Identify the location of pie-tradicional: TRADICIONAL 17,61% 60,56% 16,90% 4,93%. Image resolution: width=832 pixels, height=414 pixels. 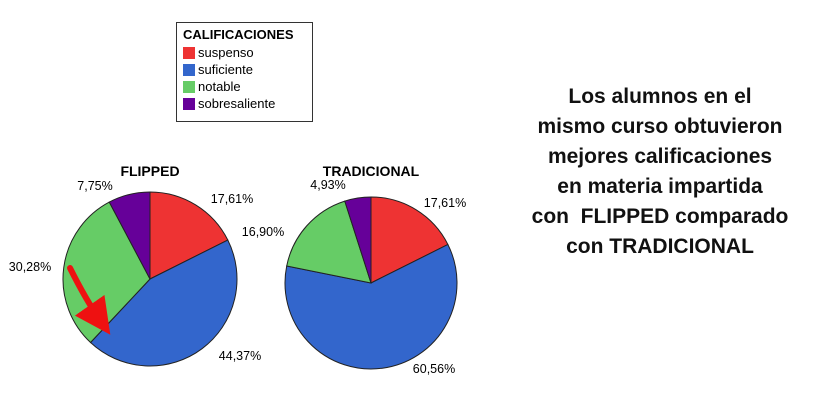
(354, 269).